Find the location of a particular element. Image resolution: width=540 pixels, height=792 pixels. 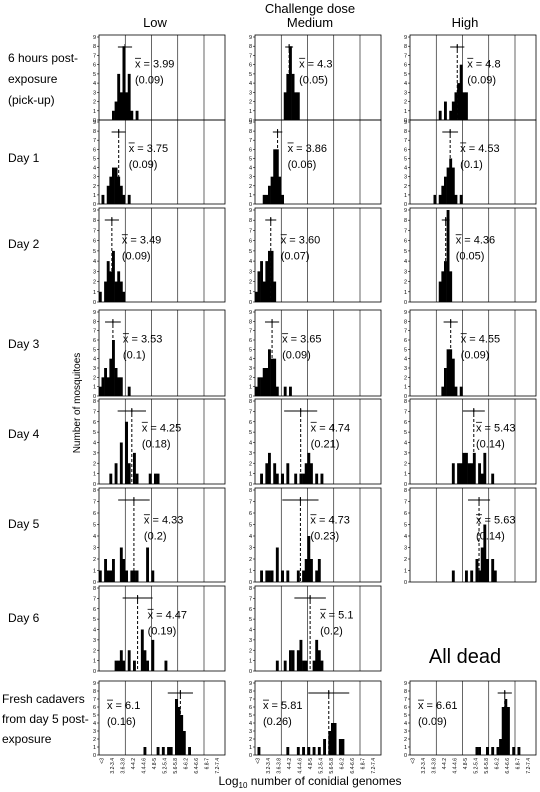

mean-value-label: x = 6.1 is located at coordinates (123, 706).